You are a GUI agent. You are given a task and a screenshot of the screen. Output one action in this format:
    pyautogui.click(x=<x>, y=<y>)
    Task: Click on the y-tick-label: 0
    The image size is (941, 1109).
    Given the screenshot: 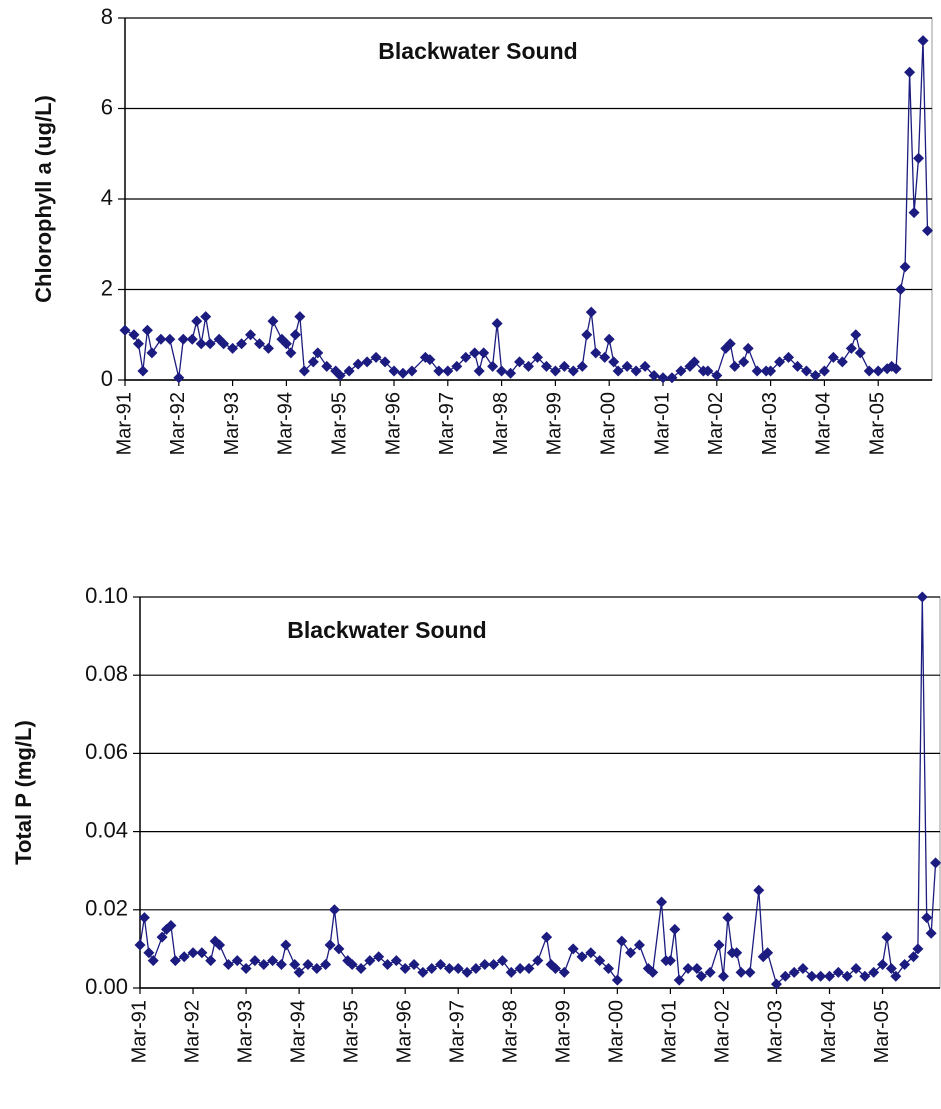 What is the action you would take?
    pyautogui.click(x=107, y=378)
    